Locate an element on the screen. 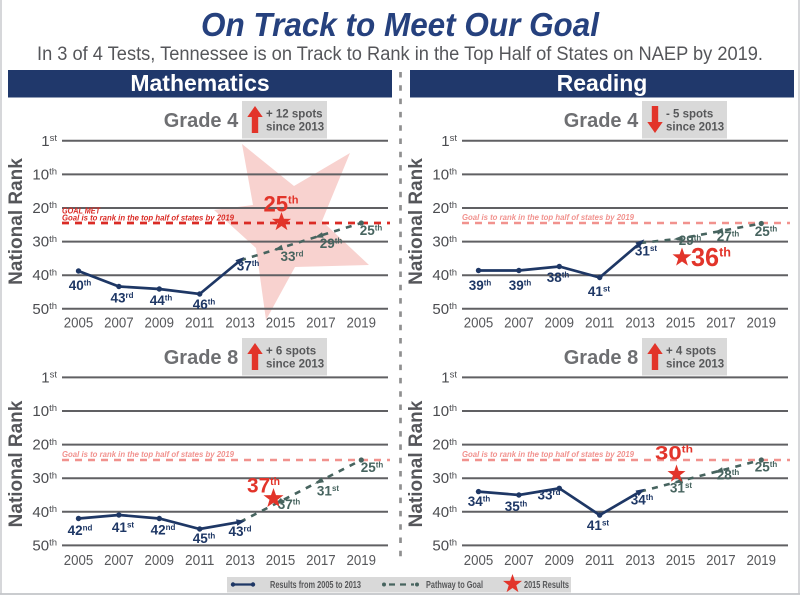 Image resolution: width=800 pixels, height=606 pixels. svg-text: On Track to Meet Our Goal is located at coordinates (400, 24).